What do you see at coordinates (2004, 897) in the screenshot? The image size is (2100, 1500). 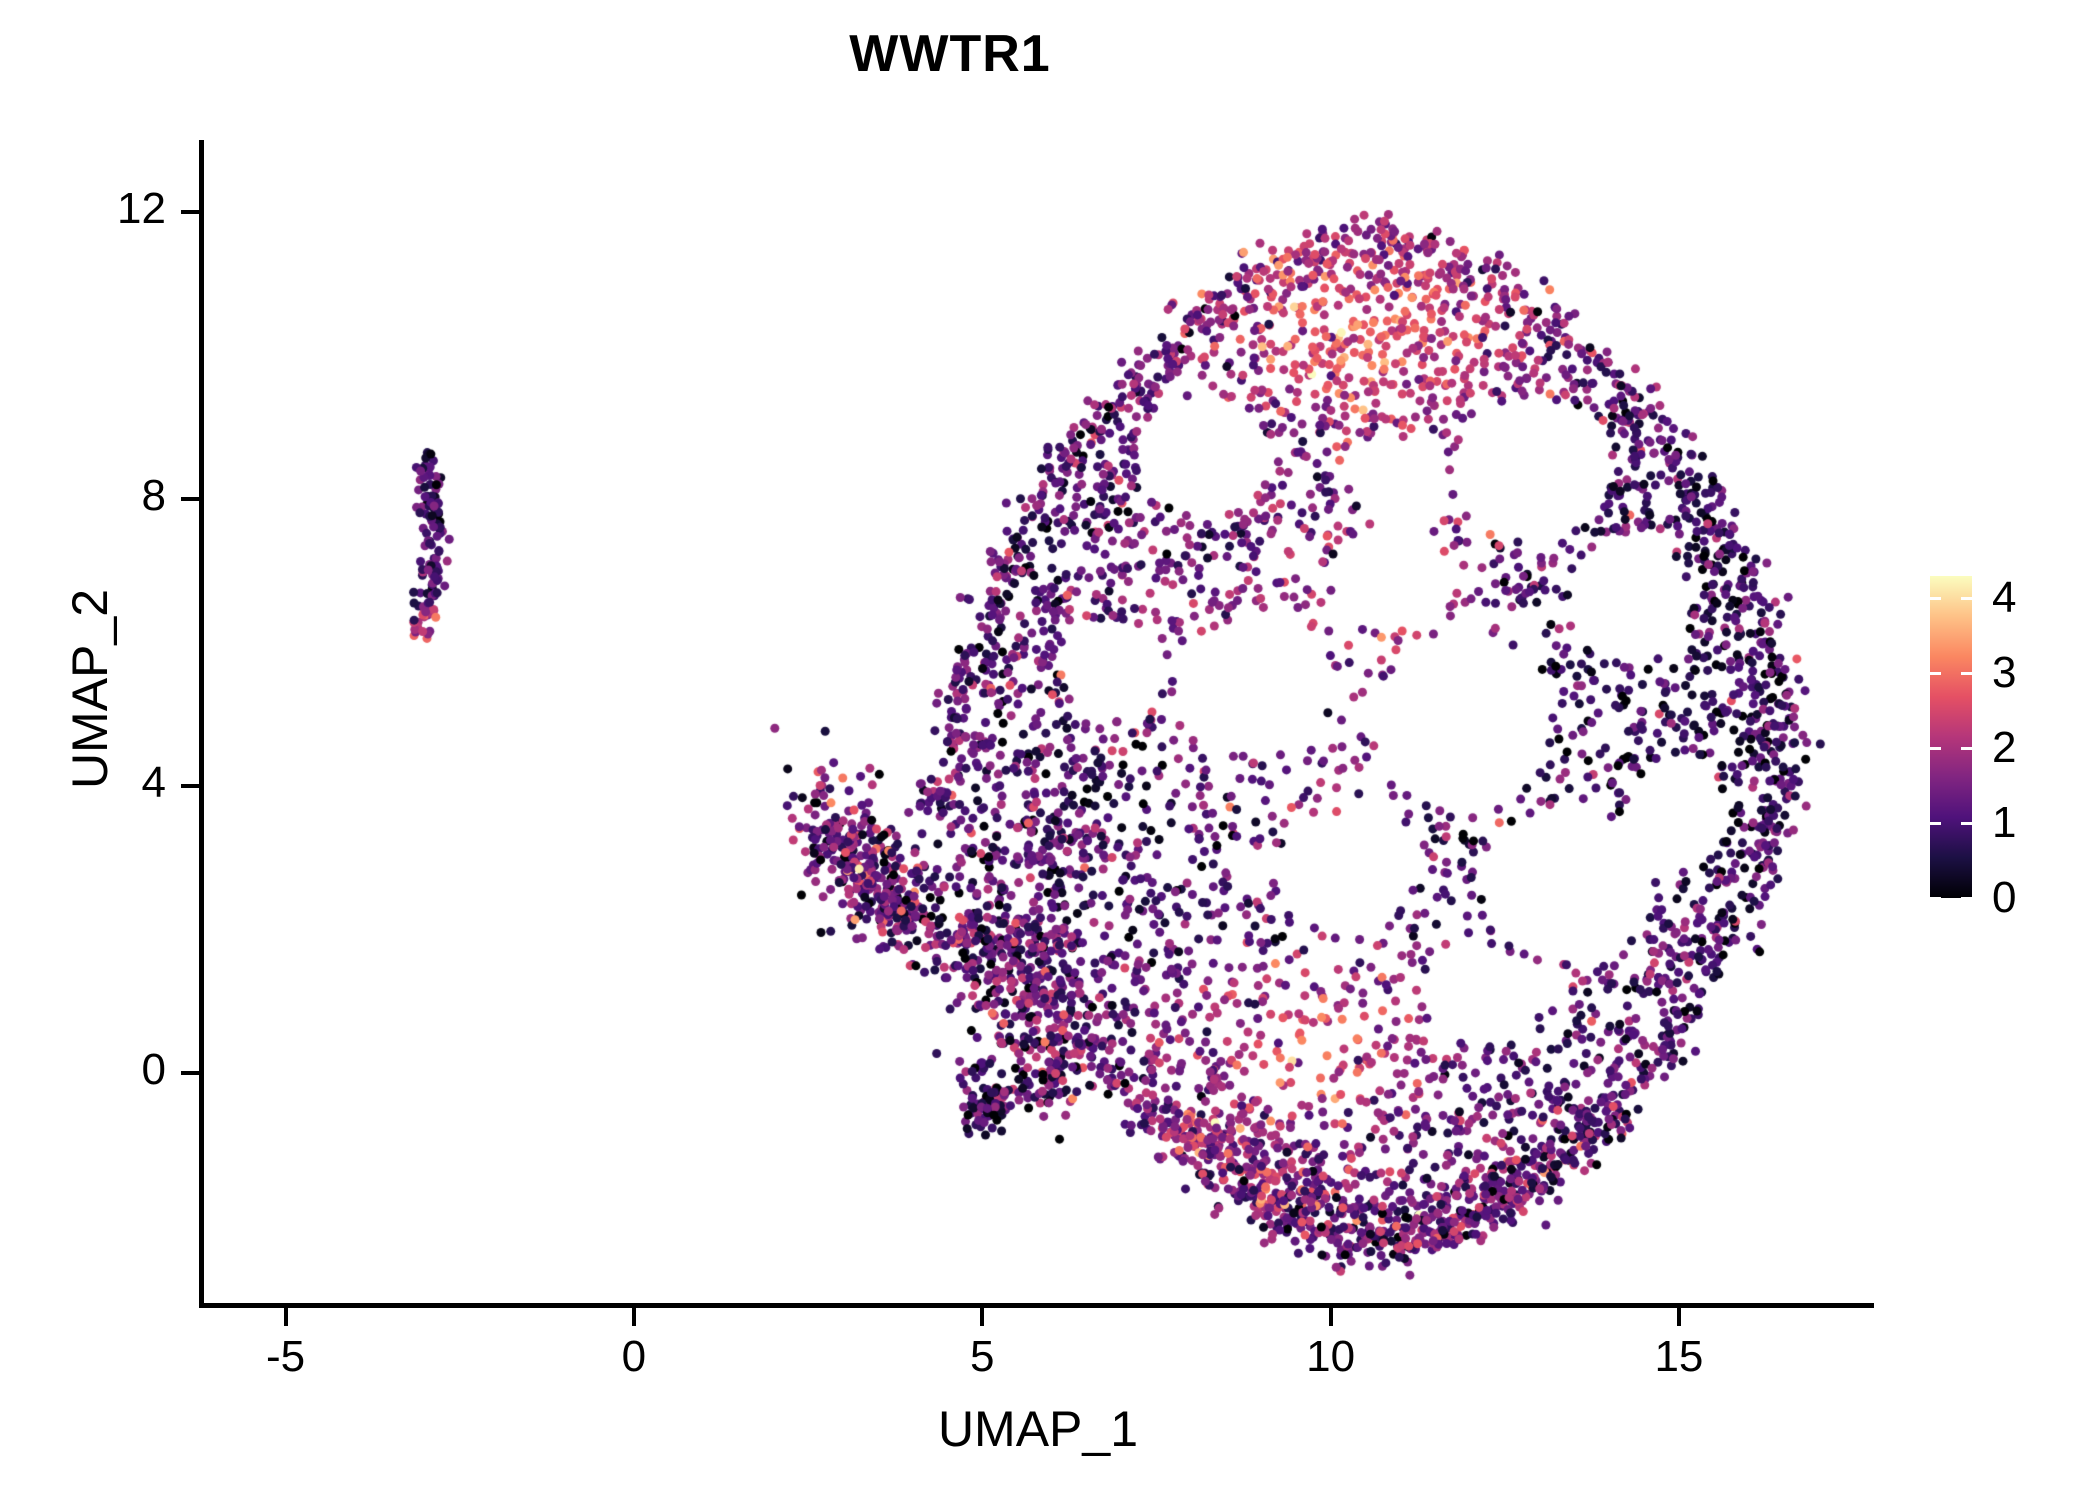 I see `legend-label: 0` at bounding box center [2004, 897].